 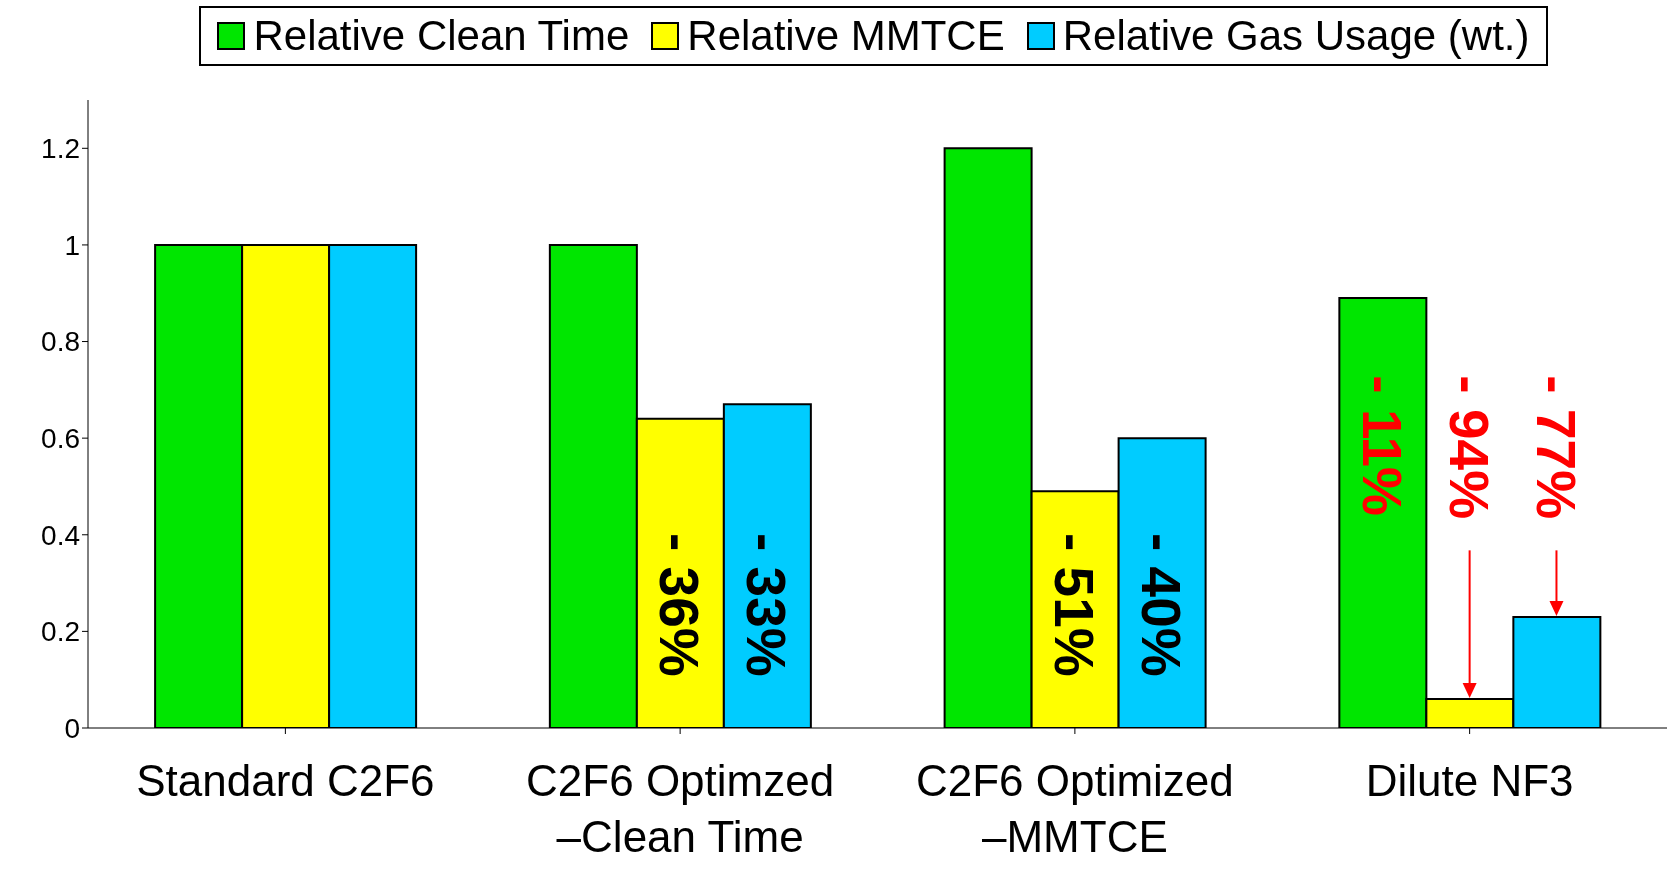 What do you see at coordinates (60, 149) in the screenshot?
I see `y-tick-label: 1.2` at bounding box center [60, 149].